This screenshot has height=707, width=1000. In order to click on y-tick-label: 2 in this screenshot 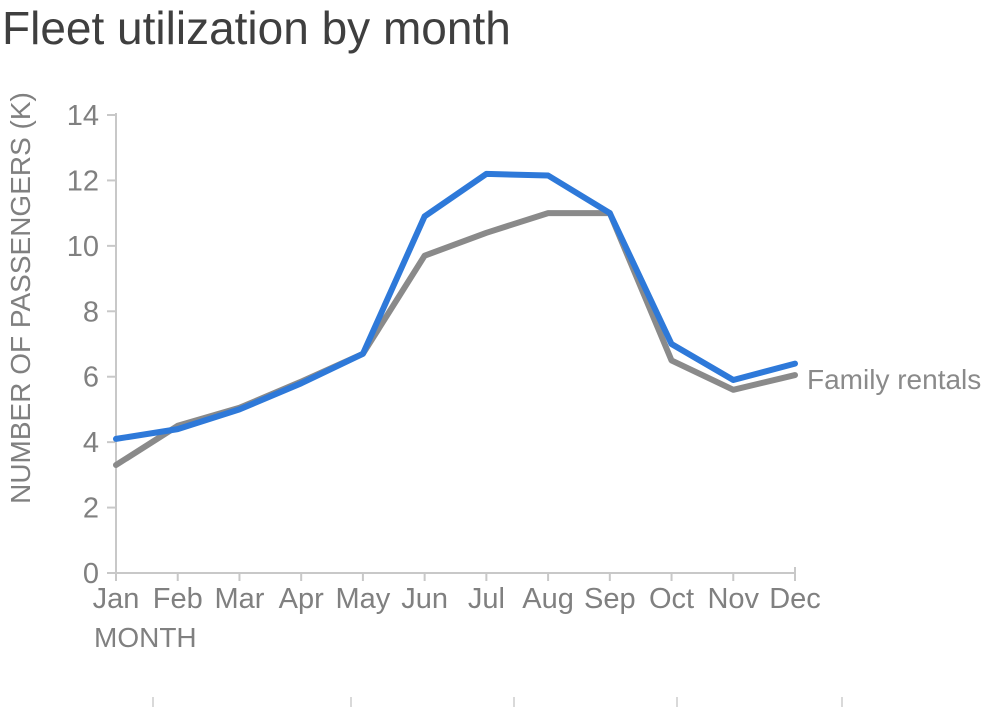, I will do `click(91, 509)`.